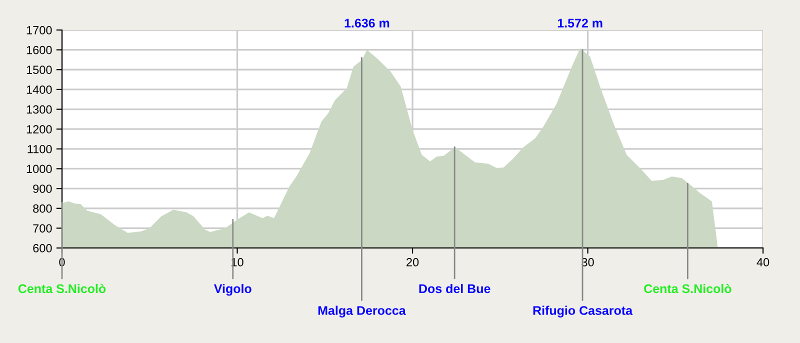 This screenshot has height=343, width=800. What do you see at coordinates (454, 289) in the screenshot?
I see `annotation: Dos del Bue` at bounding box center [454, 289].